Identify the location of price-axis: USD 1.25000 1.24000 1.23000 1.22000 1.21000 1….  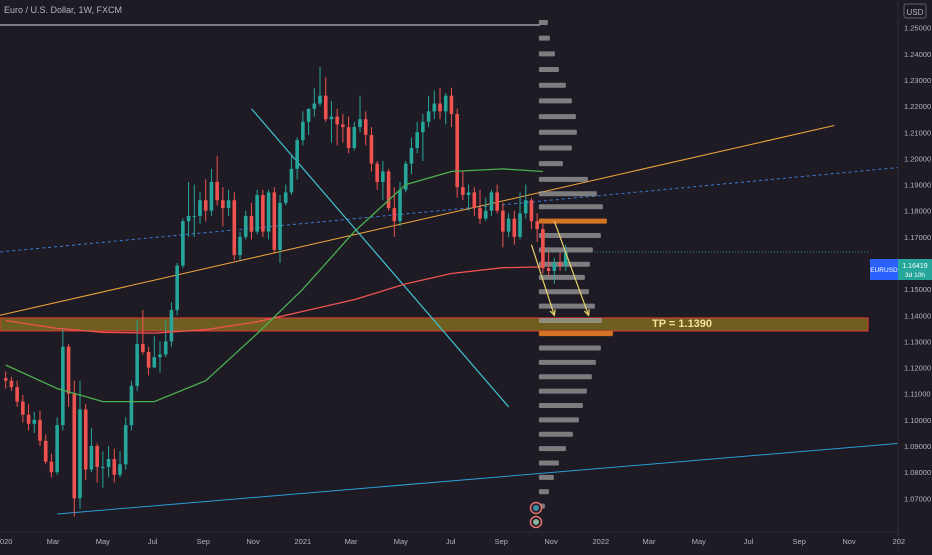
(914, 275).